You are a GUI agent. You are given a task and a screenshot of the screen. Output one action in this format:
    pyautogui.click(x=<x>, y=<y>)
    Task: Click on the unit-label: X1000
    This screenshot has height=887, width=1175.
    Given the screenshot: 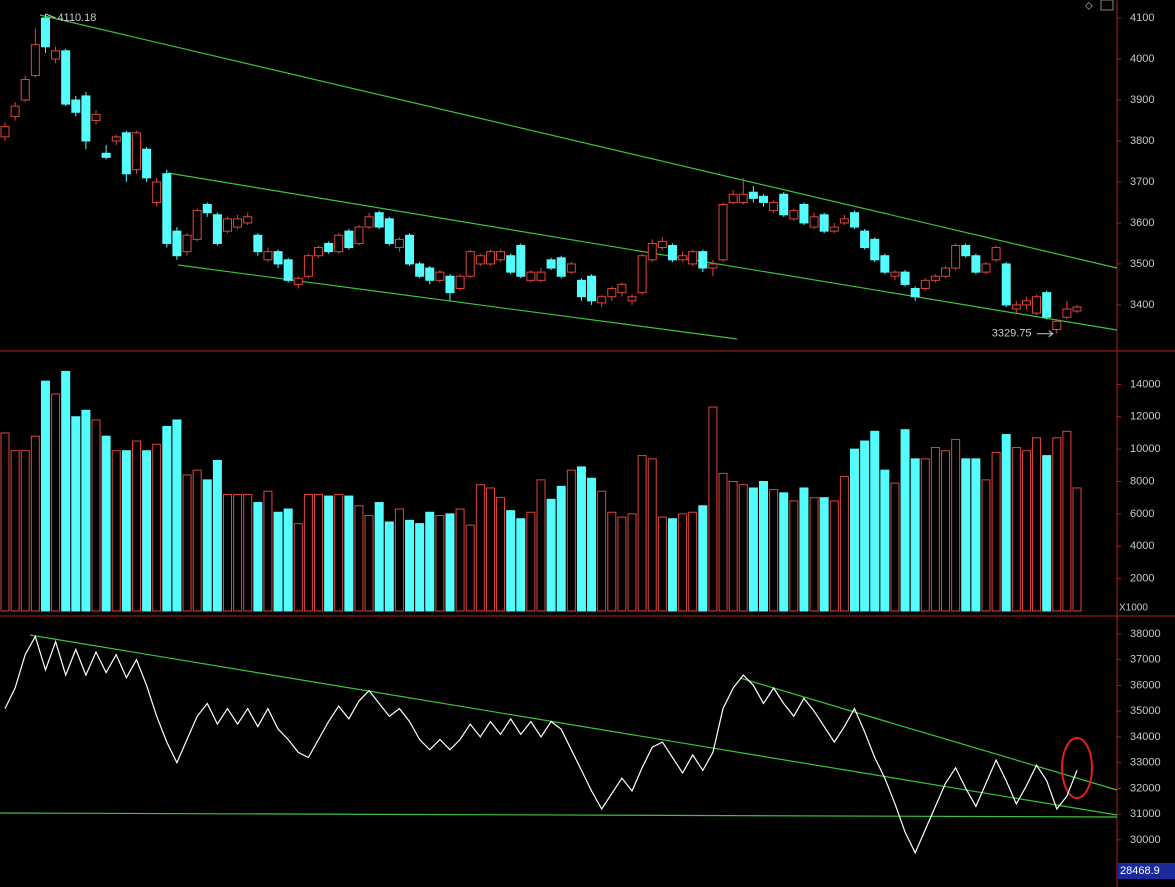 What is the action you would take?
    pyautogui.click(x=1133, y=608)
    